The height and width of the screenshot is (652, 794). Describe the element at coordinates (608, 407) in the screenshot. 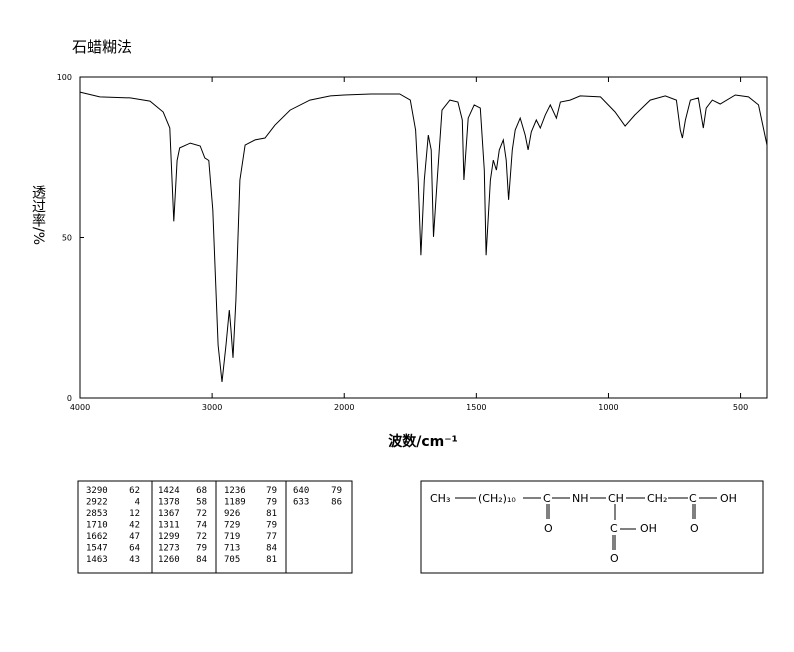

I see `x-tick-label: 1000` at that location.